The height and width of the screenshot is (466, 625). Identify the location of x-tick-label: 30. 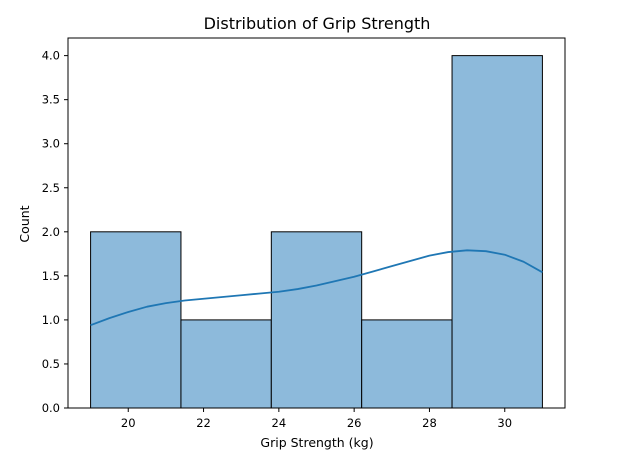
(504, 423).